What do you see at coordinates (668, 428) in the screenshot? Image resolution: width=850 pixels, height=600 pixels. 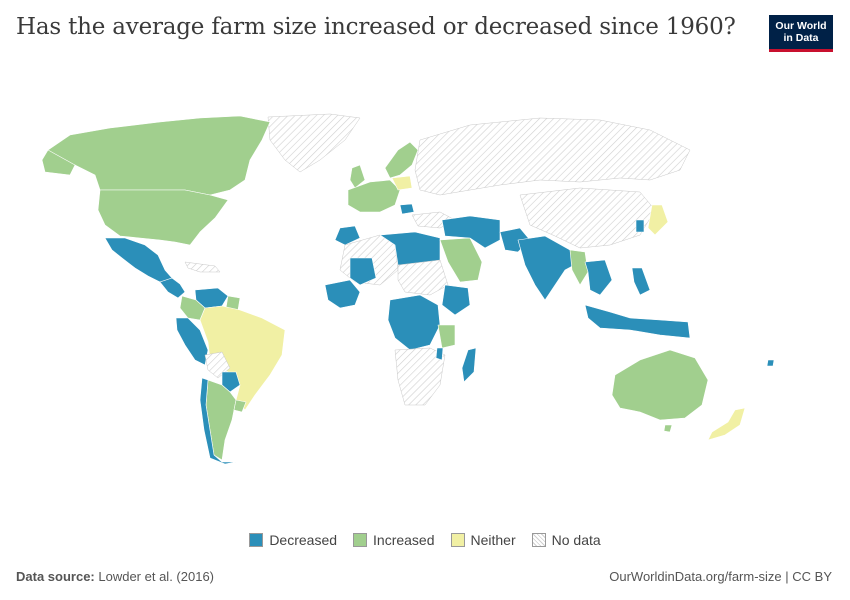 I see `country-tasmania` at bounding box center [668, 428].